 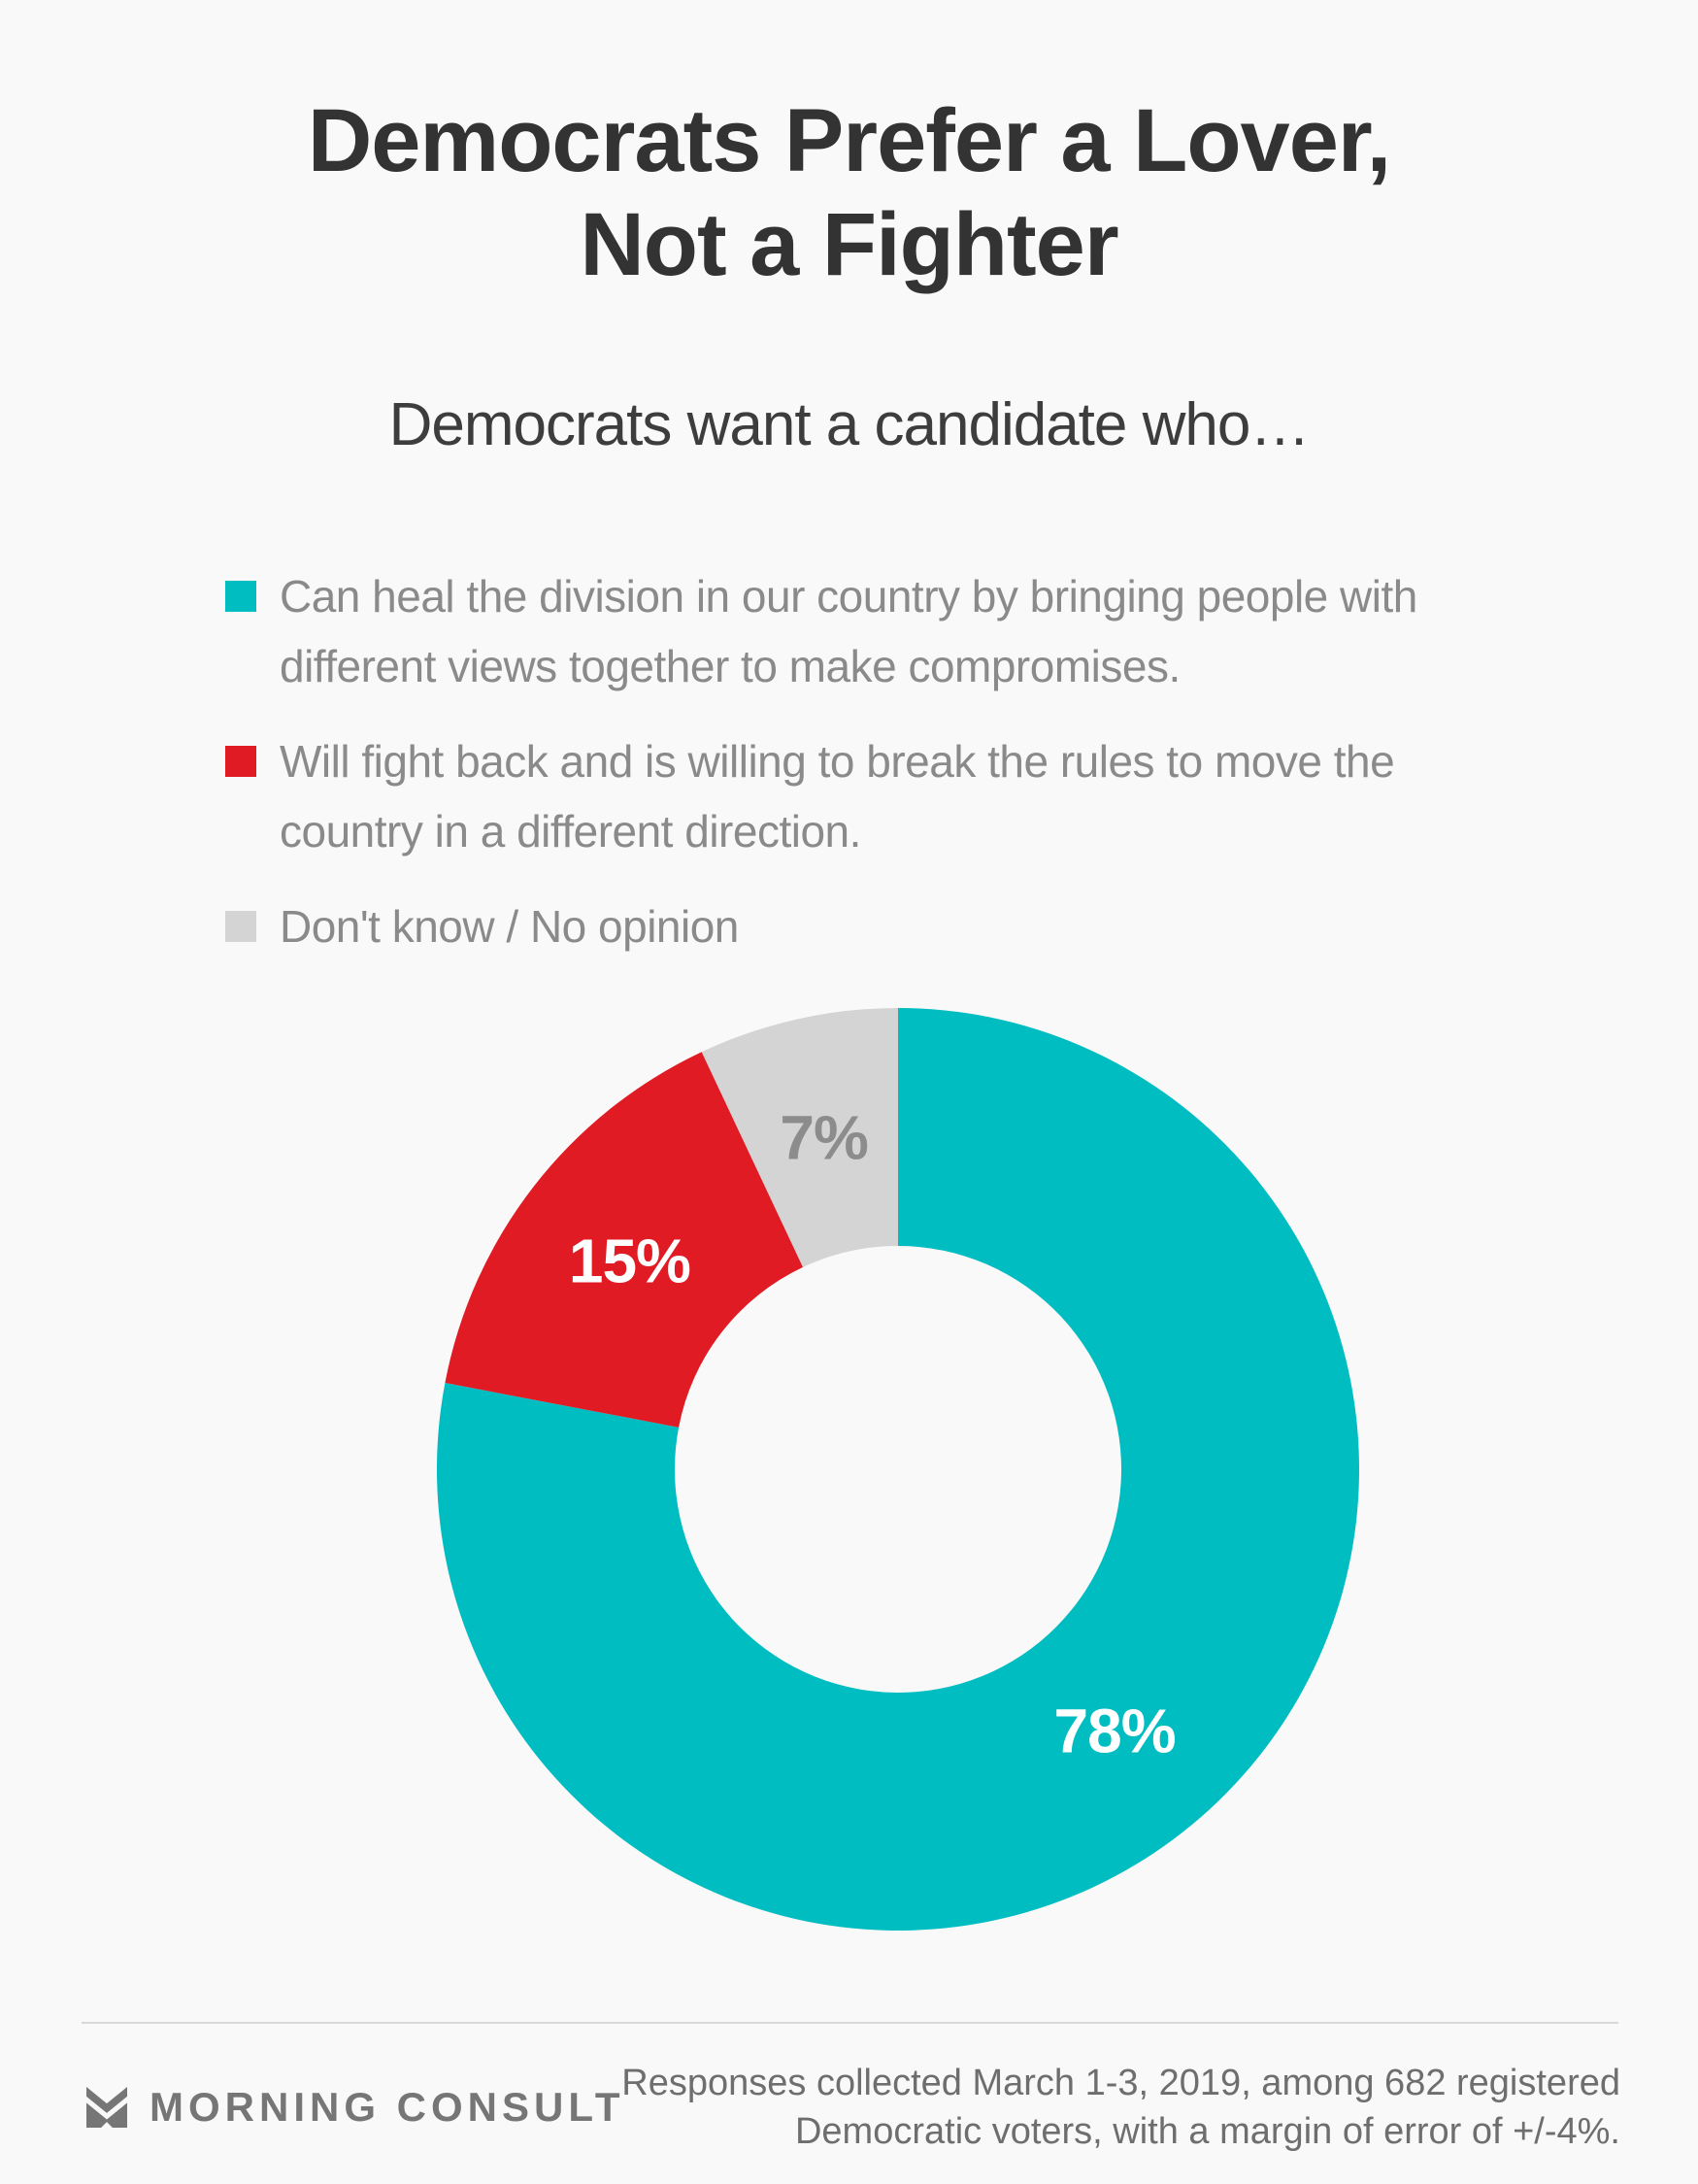 I want to click on legend-swatch-gray-icon, so click(x=240, y=926).